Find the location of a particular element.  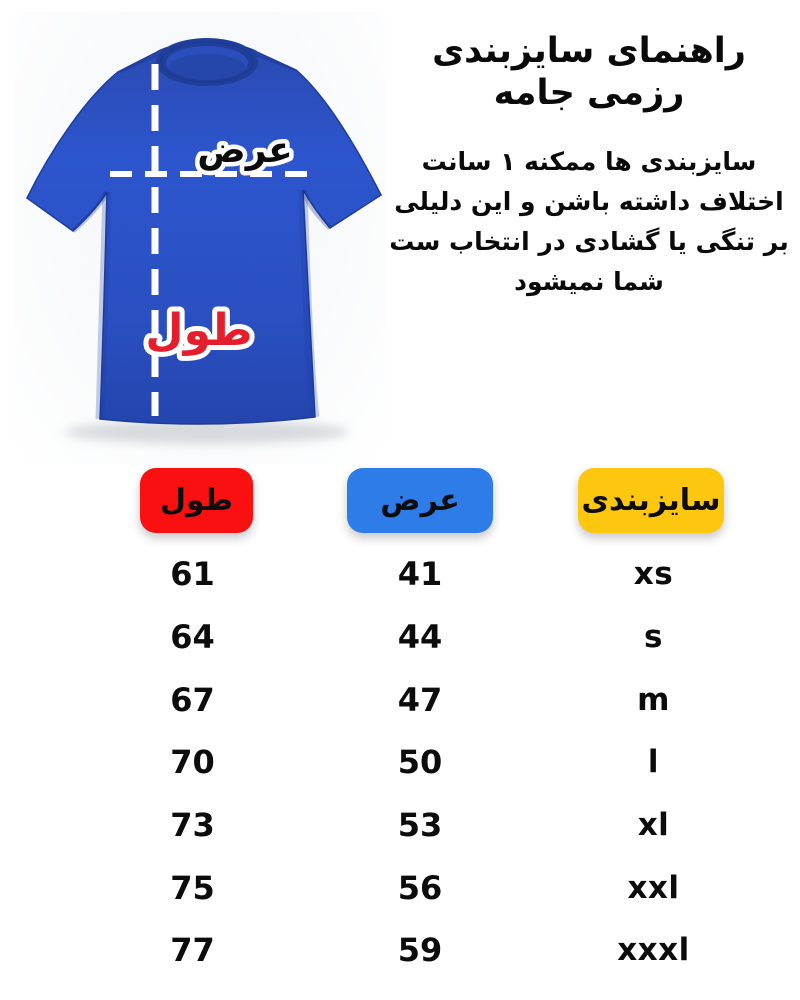

collar is located at coordinates (207, 62).